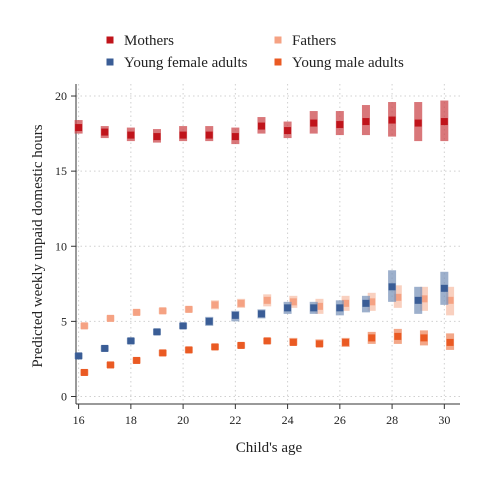  I want to click on y-tick-label: 15, so click(61, 171).